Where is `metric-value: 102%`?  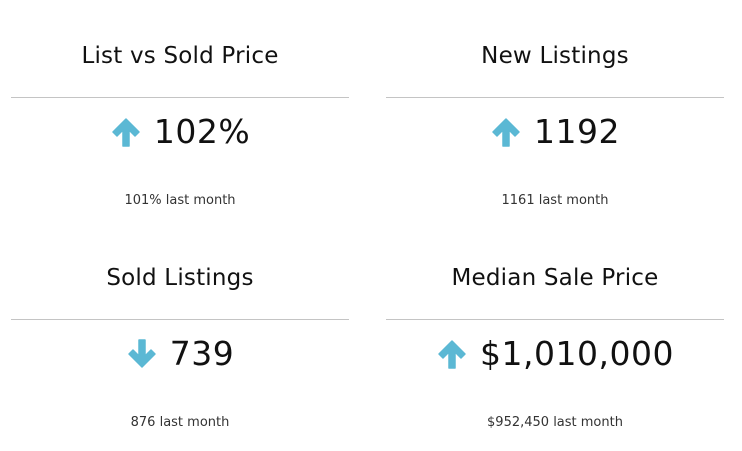
metric-value: 102% is located at coordinates (202, 131).